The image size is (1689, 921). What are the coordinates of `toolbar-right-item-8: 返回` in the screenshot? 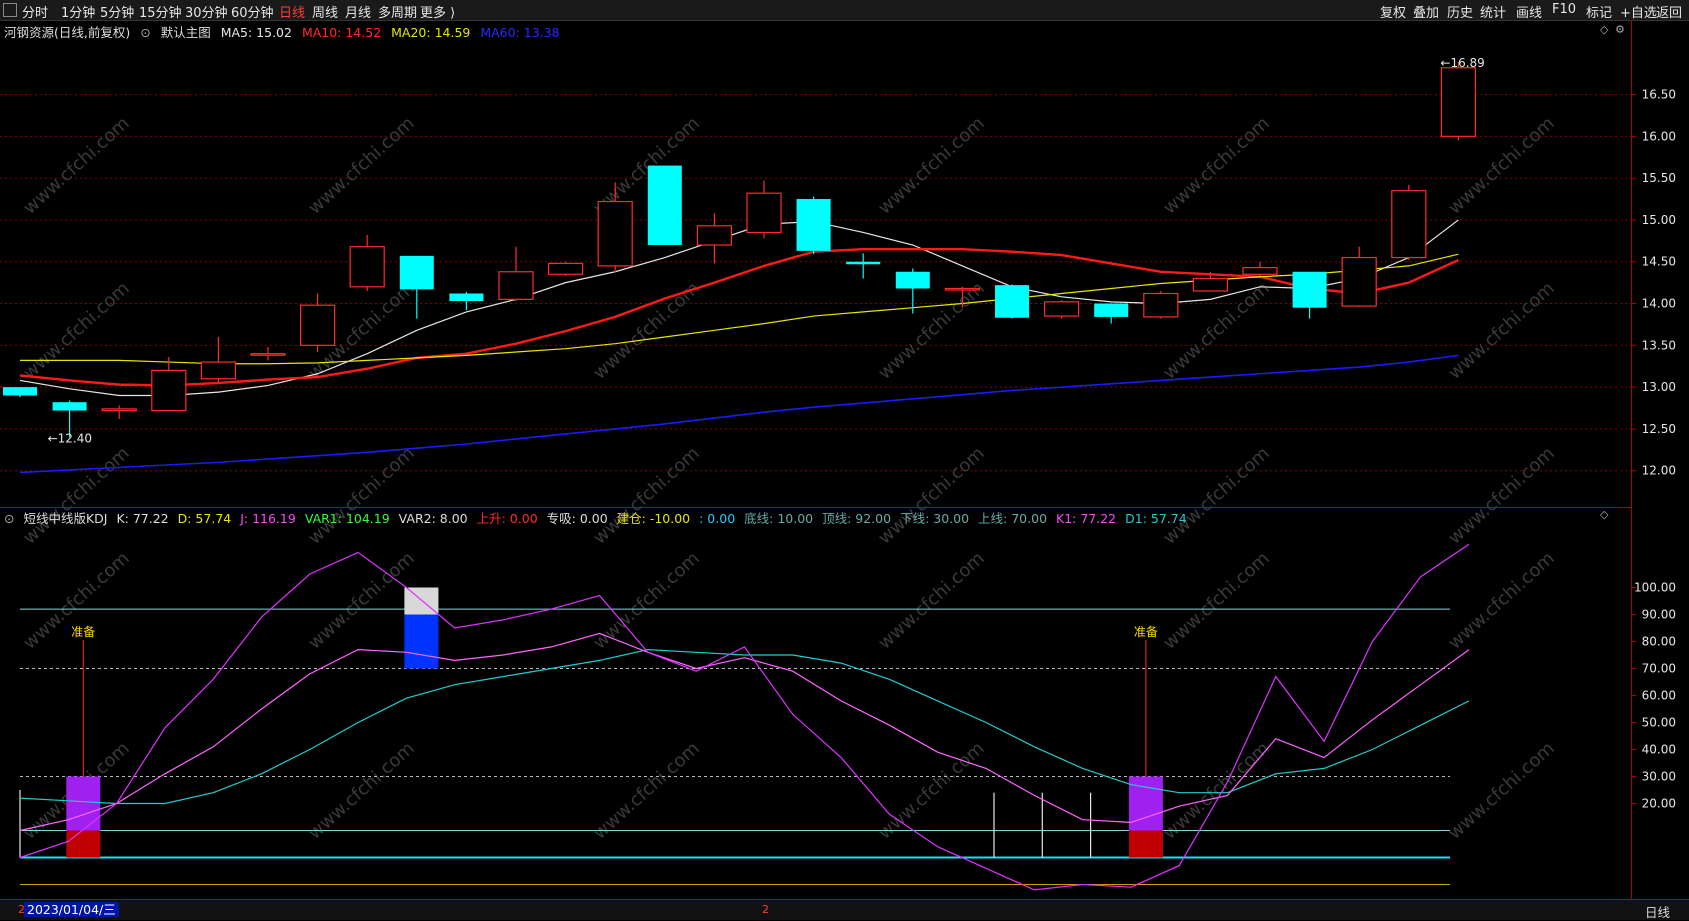 It's located at (1669, 13).